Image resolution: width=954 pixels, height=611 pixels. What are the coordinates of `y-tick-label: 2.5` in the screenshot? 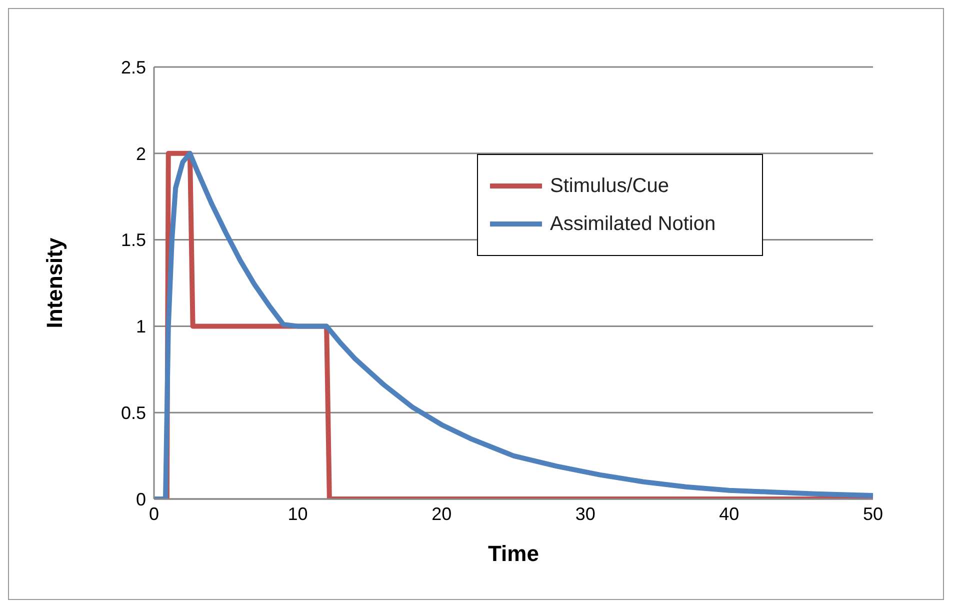 It's located at (133, 67).